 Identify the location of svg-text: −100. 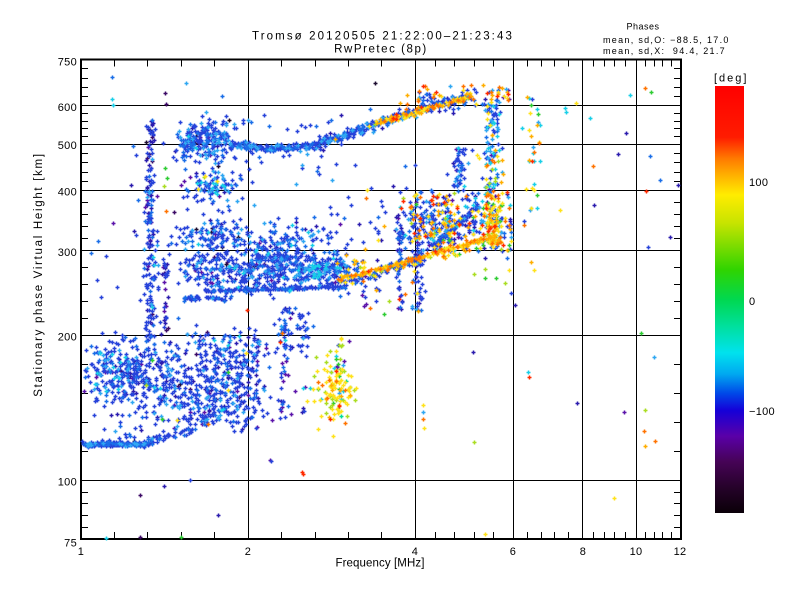
(762, 412).